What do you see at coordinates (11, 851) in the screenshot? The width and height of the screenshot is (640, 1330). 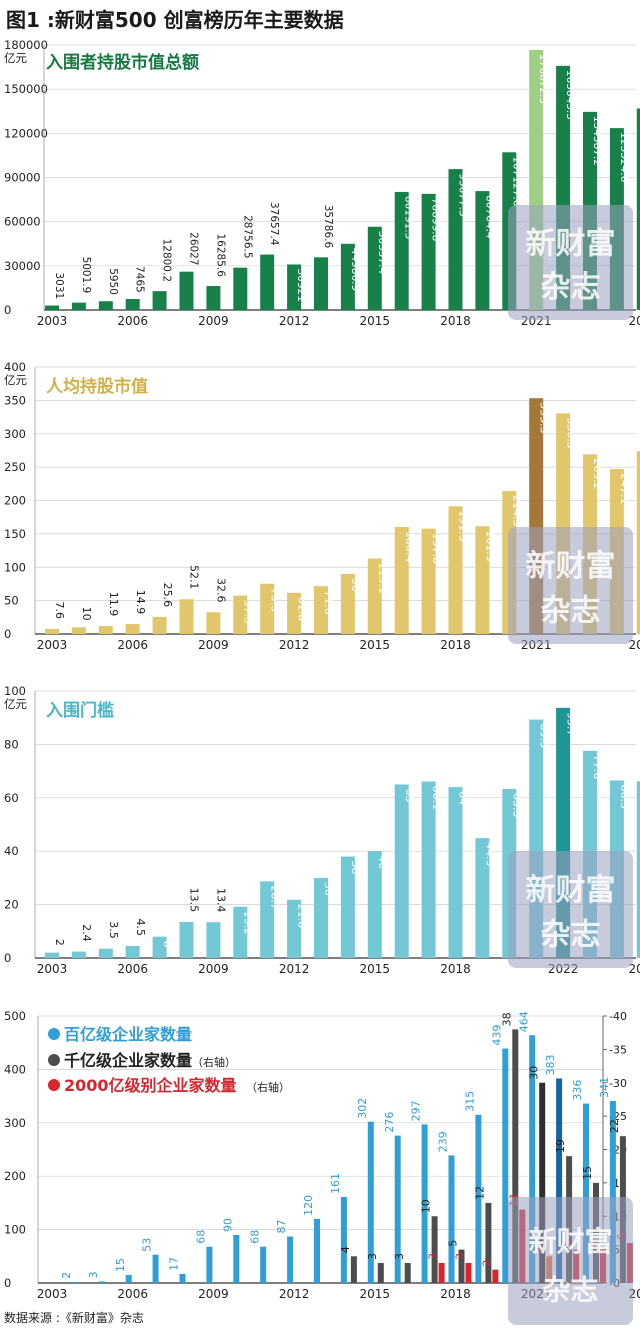 I see `y-tick-label: 40` at bounding box center [11, 851].